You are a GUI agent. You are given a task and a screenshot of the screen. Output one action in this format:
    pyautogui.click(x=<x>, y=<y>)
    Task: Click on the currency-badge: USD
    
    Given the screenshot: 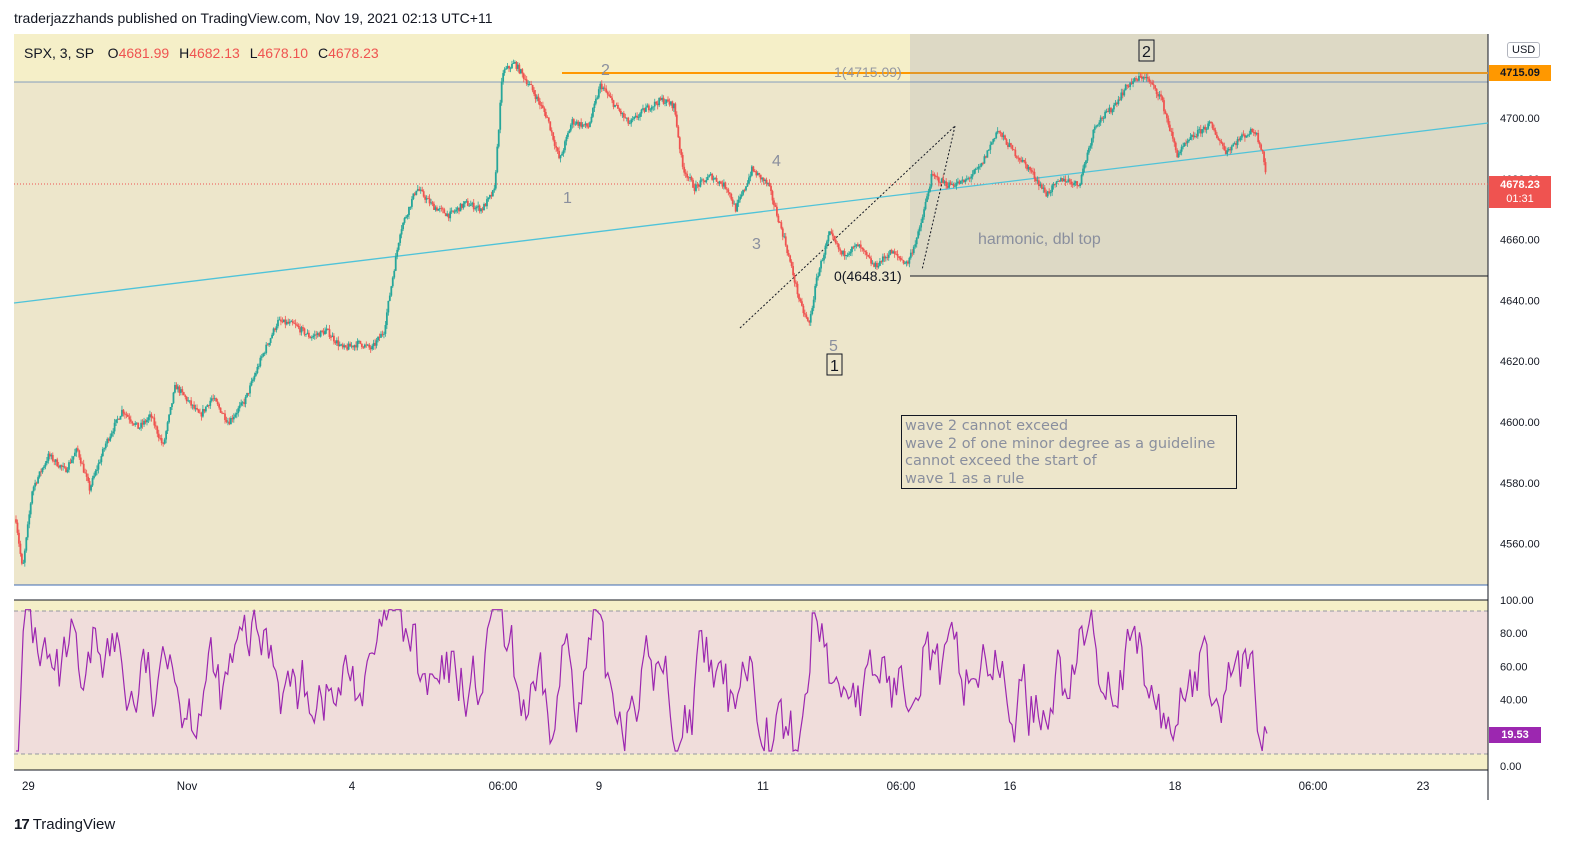 What is the action you would take?
    pyautogui.click(x=1524, y=50)
    